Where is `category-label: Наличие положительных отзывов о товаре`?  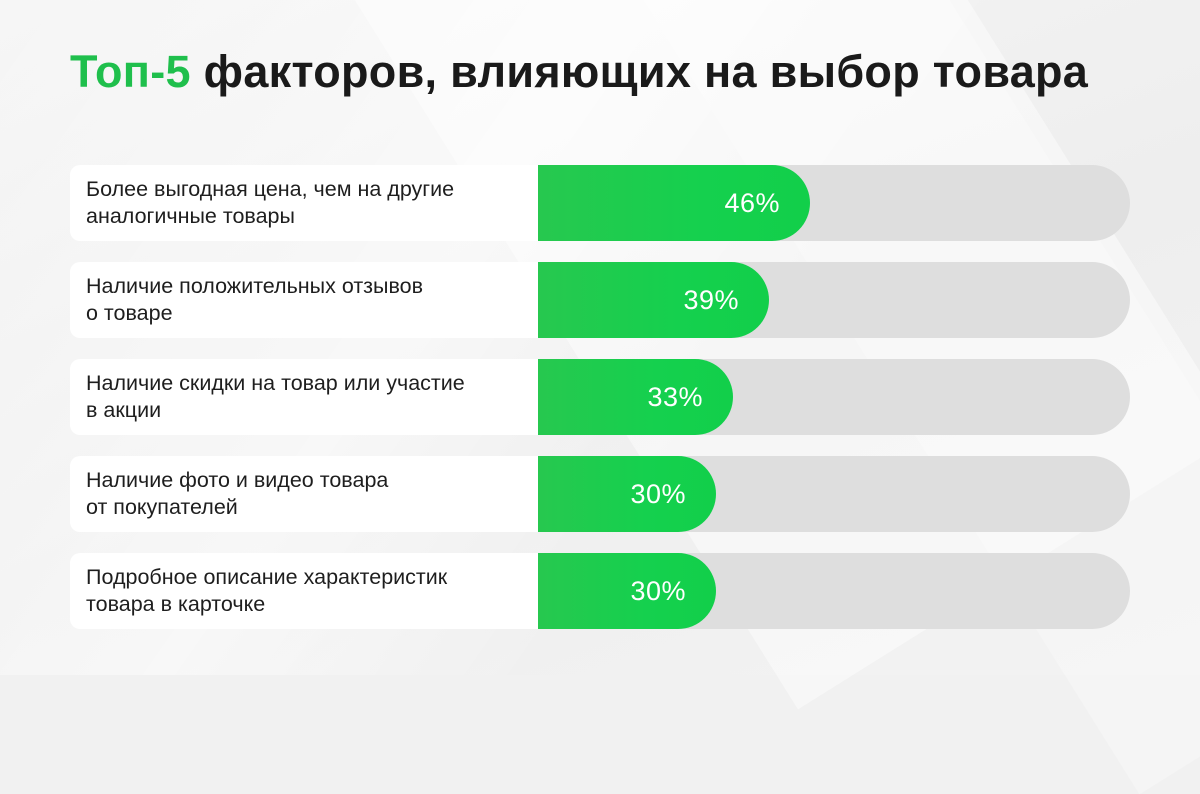
category-label: Наличие положительных отзывов о товаре is located at coordinates (255, 299).